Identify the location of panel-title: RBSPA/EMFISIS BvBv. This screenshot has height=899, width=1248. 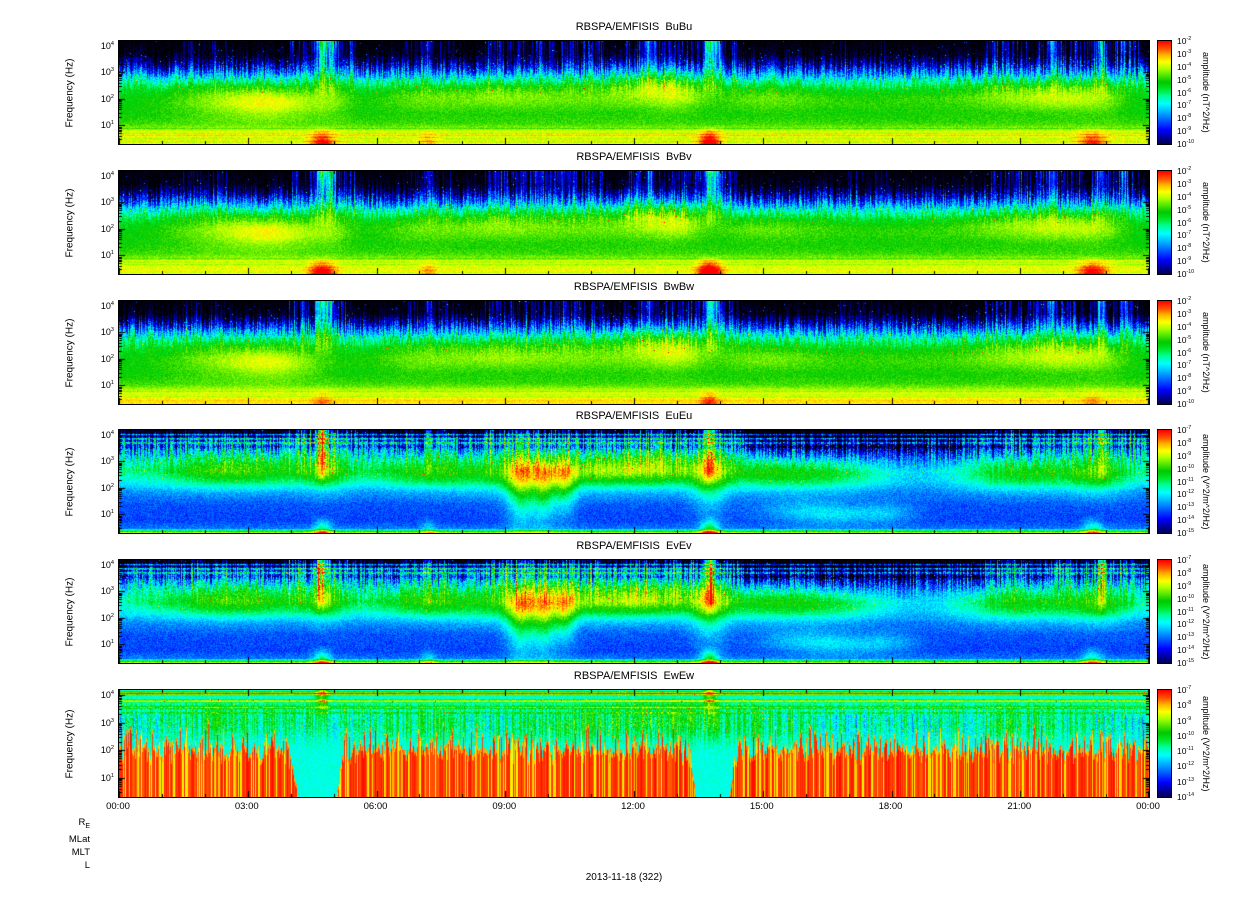
(634, 157).